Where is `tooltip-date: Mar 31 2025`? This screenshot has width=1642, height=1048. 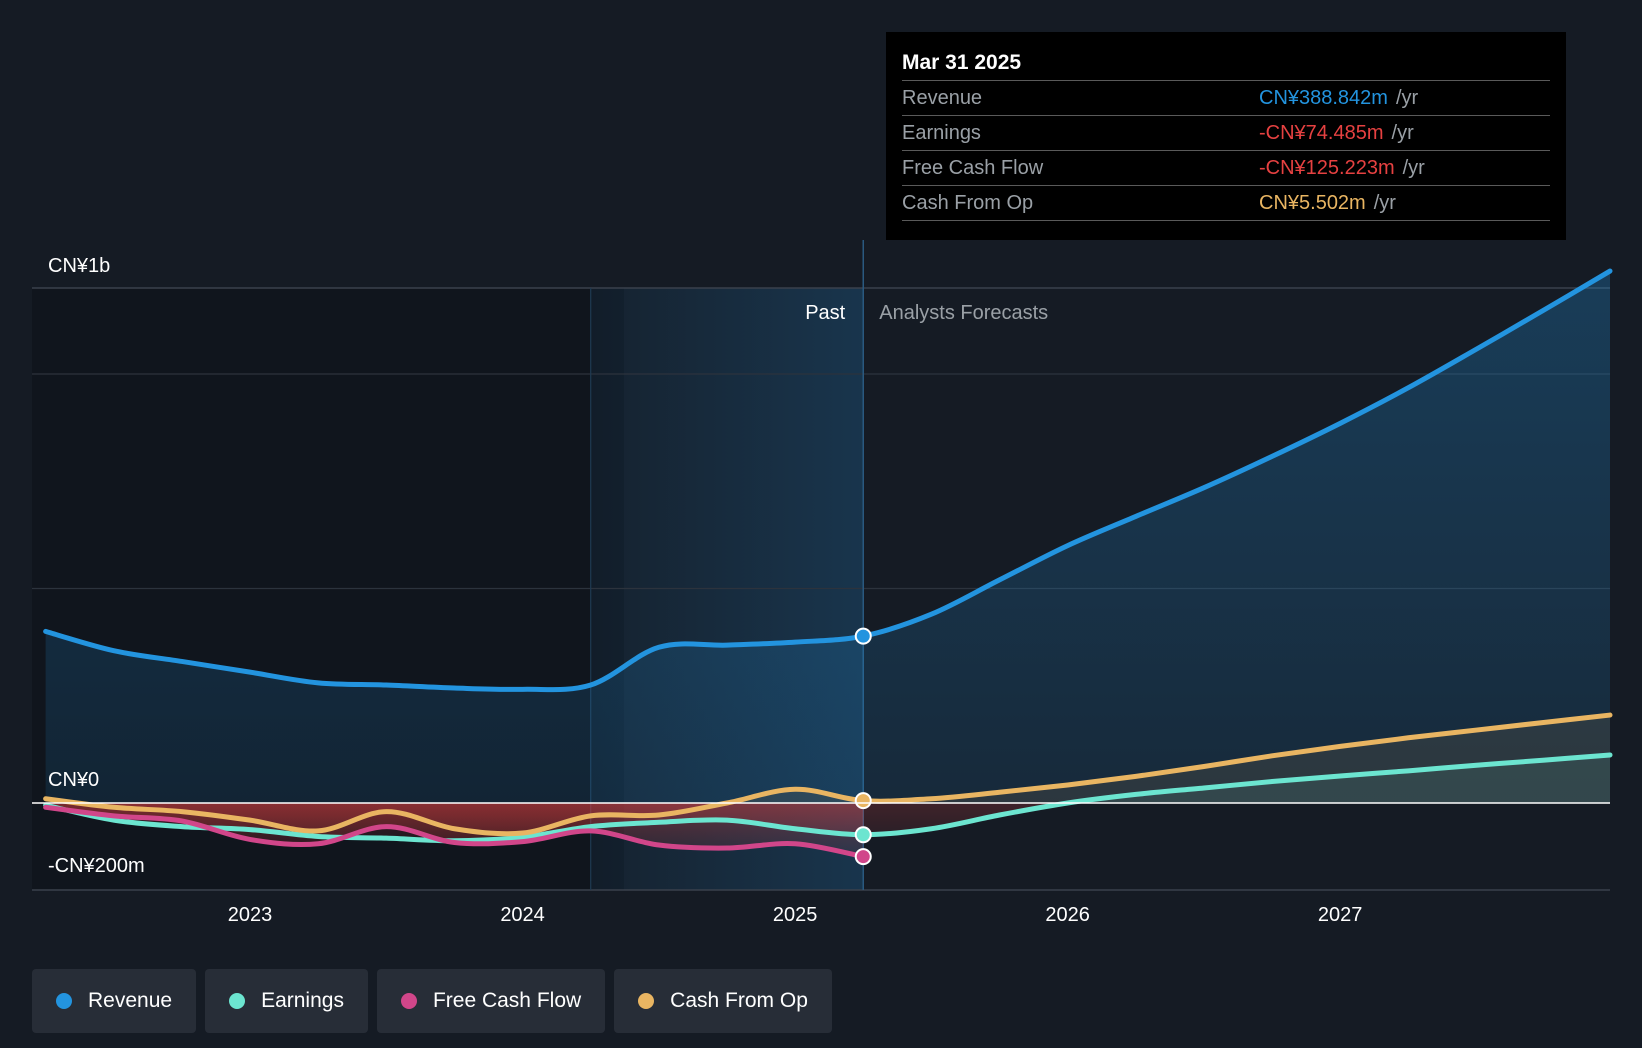 tooltip-date: Mar 31 2025 is located at coordinates (962, 62).